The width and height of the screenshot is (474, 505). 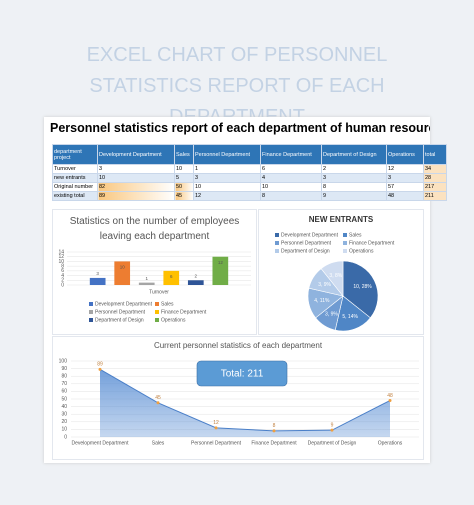 I want to click on area, so click(x=245, y=403).